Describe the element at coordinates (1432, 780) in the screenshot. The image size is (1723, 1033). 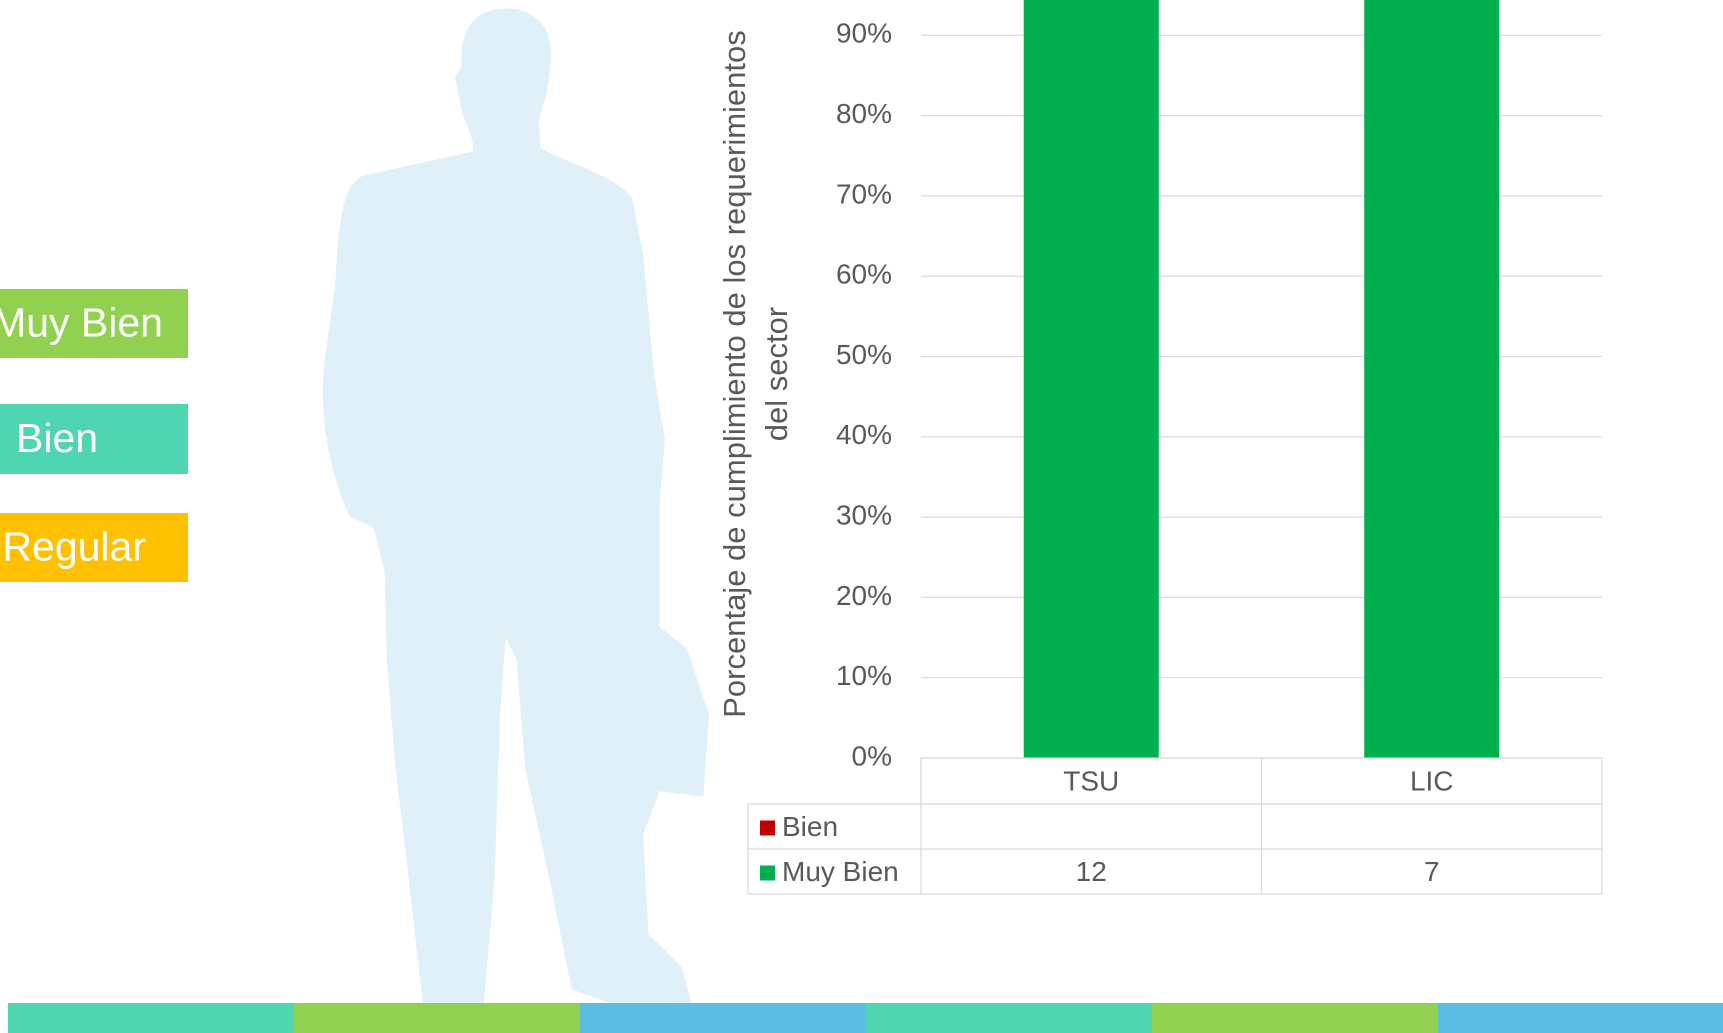
I see `x-tick-label: LIC` at that location.